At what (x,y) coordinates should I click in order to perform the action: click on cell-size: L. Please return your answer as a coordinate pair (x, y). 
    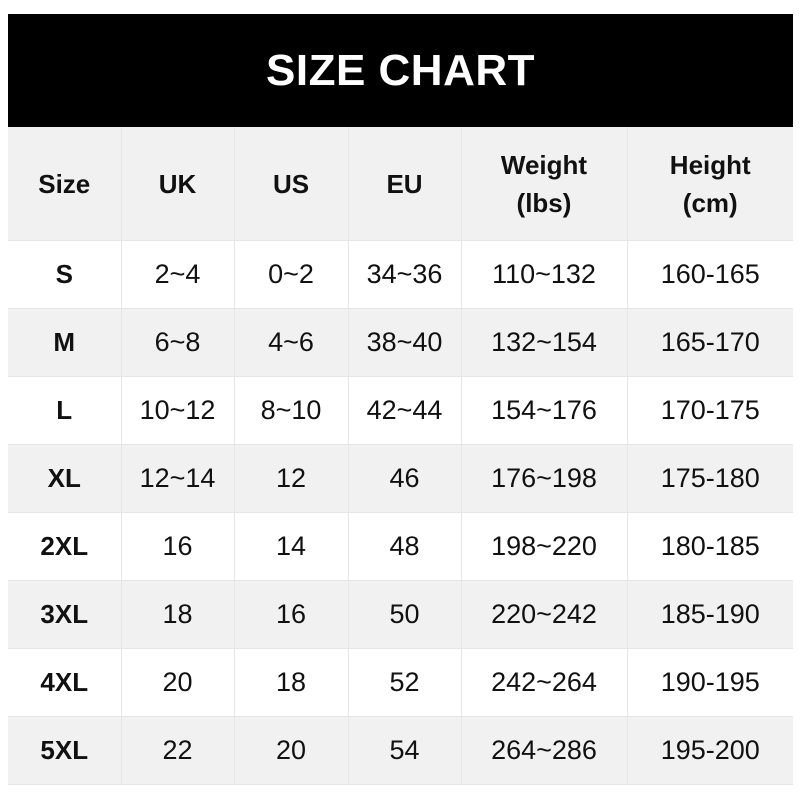
    Looking at the image, I should click on (65, 410).